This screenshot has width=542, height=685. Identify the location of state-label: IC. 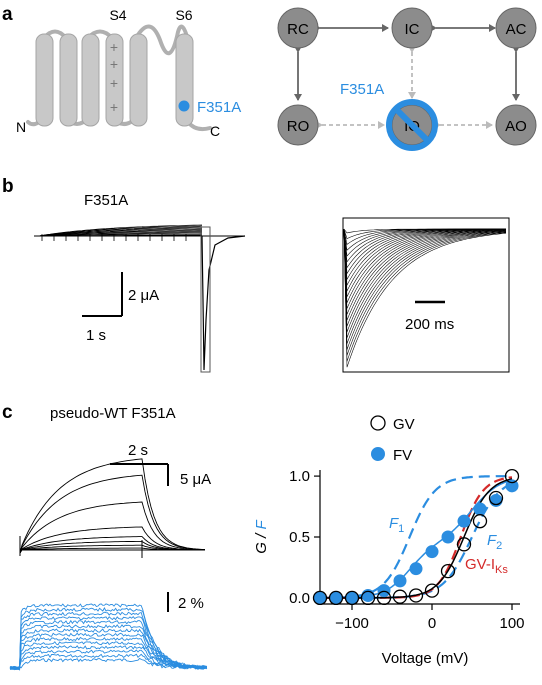
(412, 29).